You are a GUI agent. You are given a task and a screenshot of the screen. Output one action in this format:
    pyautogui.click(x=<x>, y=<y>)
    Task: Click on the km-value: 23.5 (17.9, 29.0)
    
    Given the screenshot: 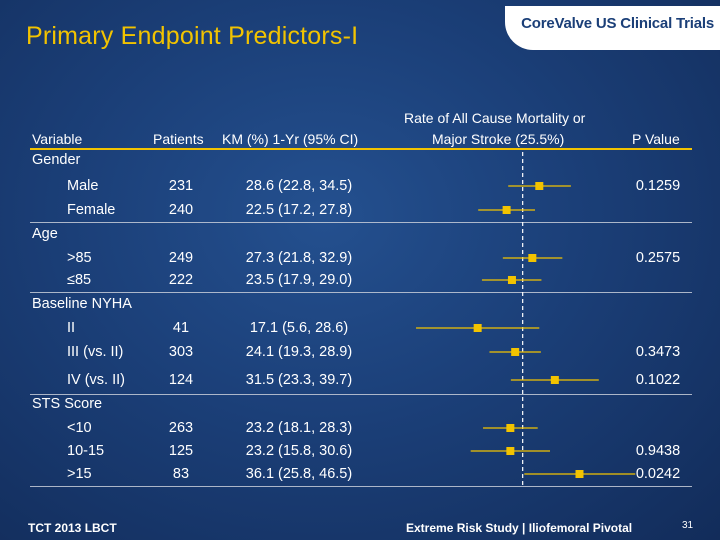 What is the action you would take?
    pyautogui.click(x=299, y=280)
    